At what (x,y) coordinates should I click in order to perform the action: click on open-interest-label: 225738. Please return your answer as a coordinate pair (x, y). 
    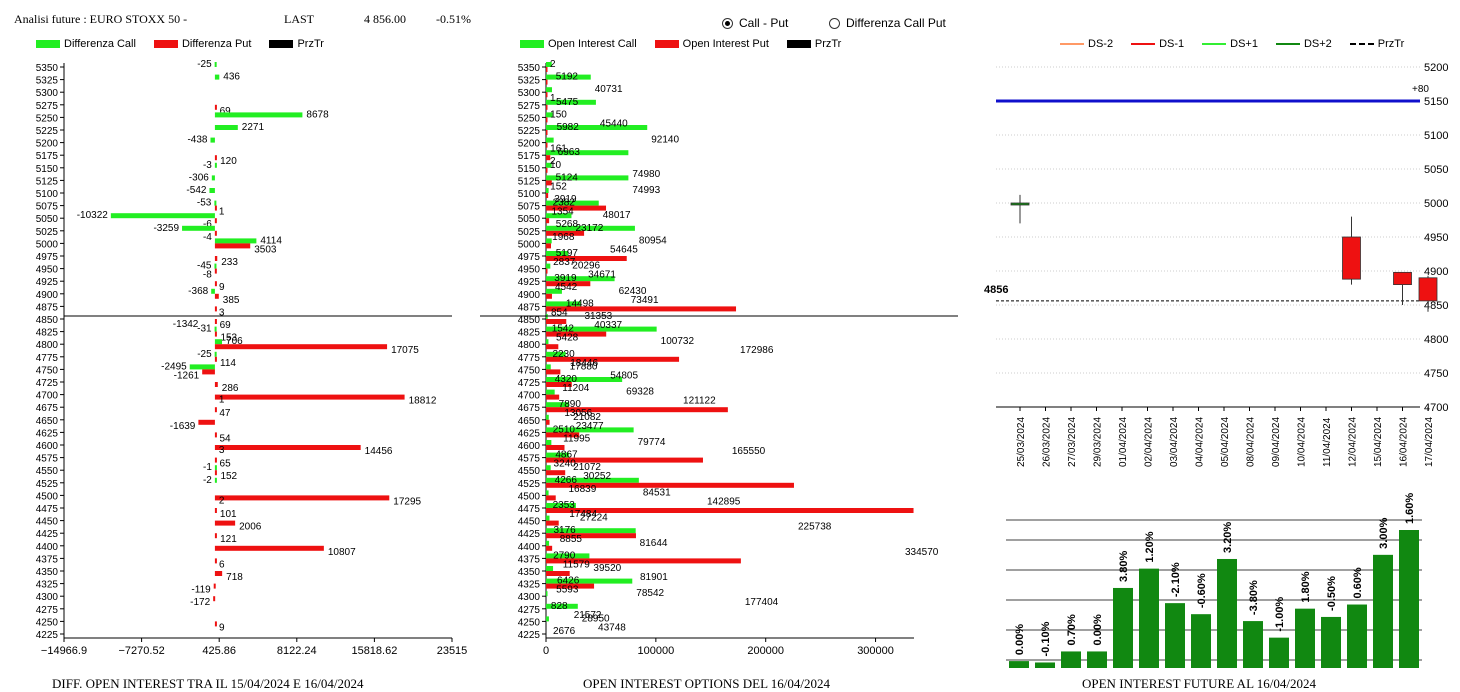
    Looking at the image, I should click on (815, 527).